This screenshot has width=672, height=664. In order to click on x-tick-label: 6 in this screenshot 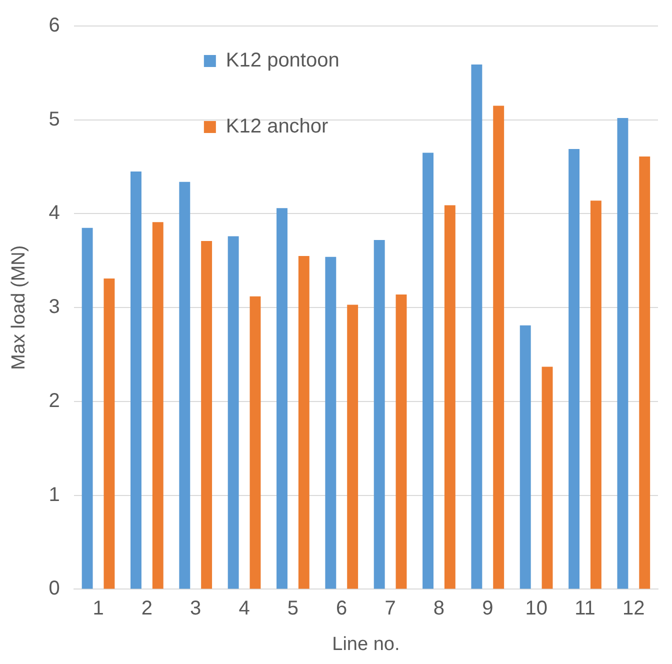, I will do `click(342, 609)`.